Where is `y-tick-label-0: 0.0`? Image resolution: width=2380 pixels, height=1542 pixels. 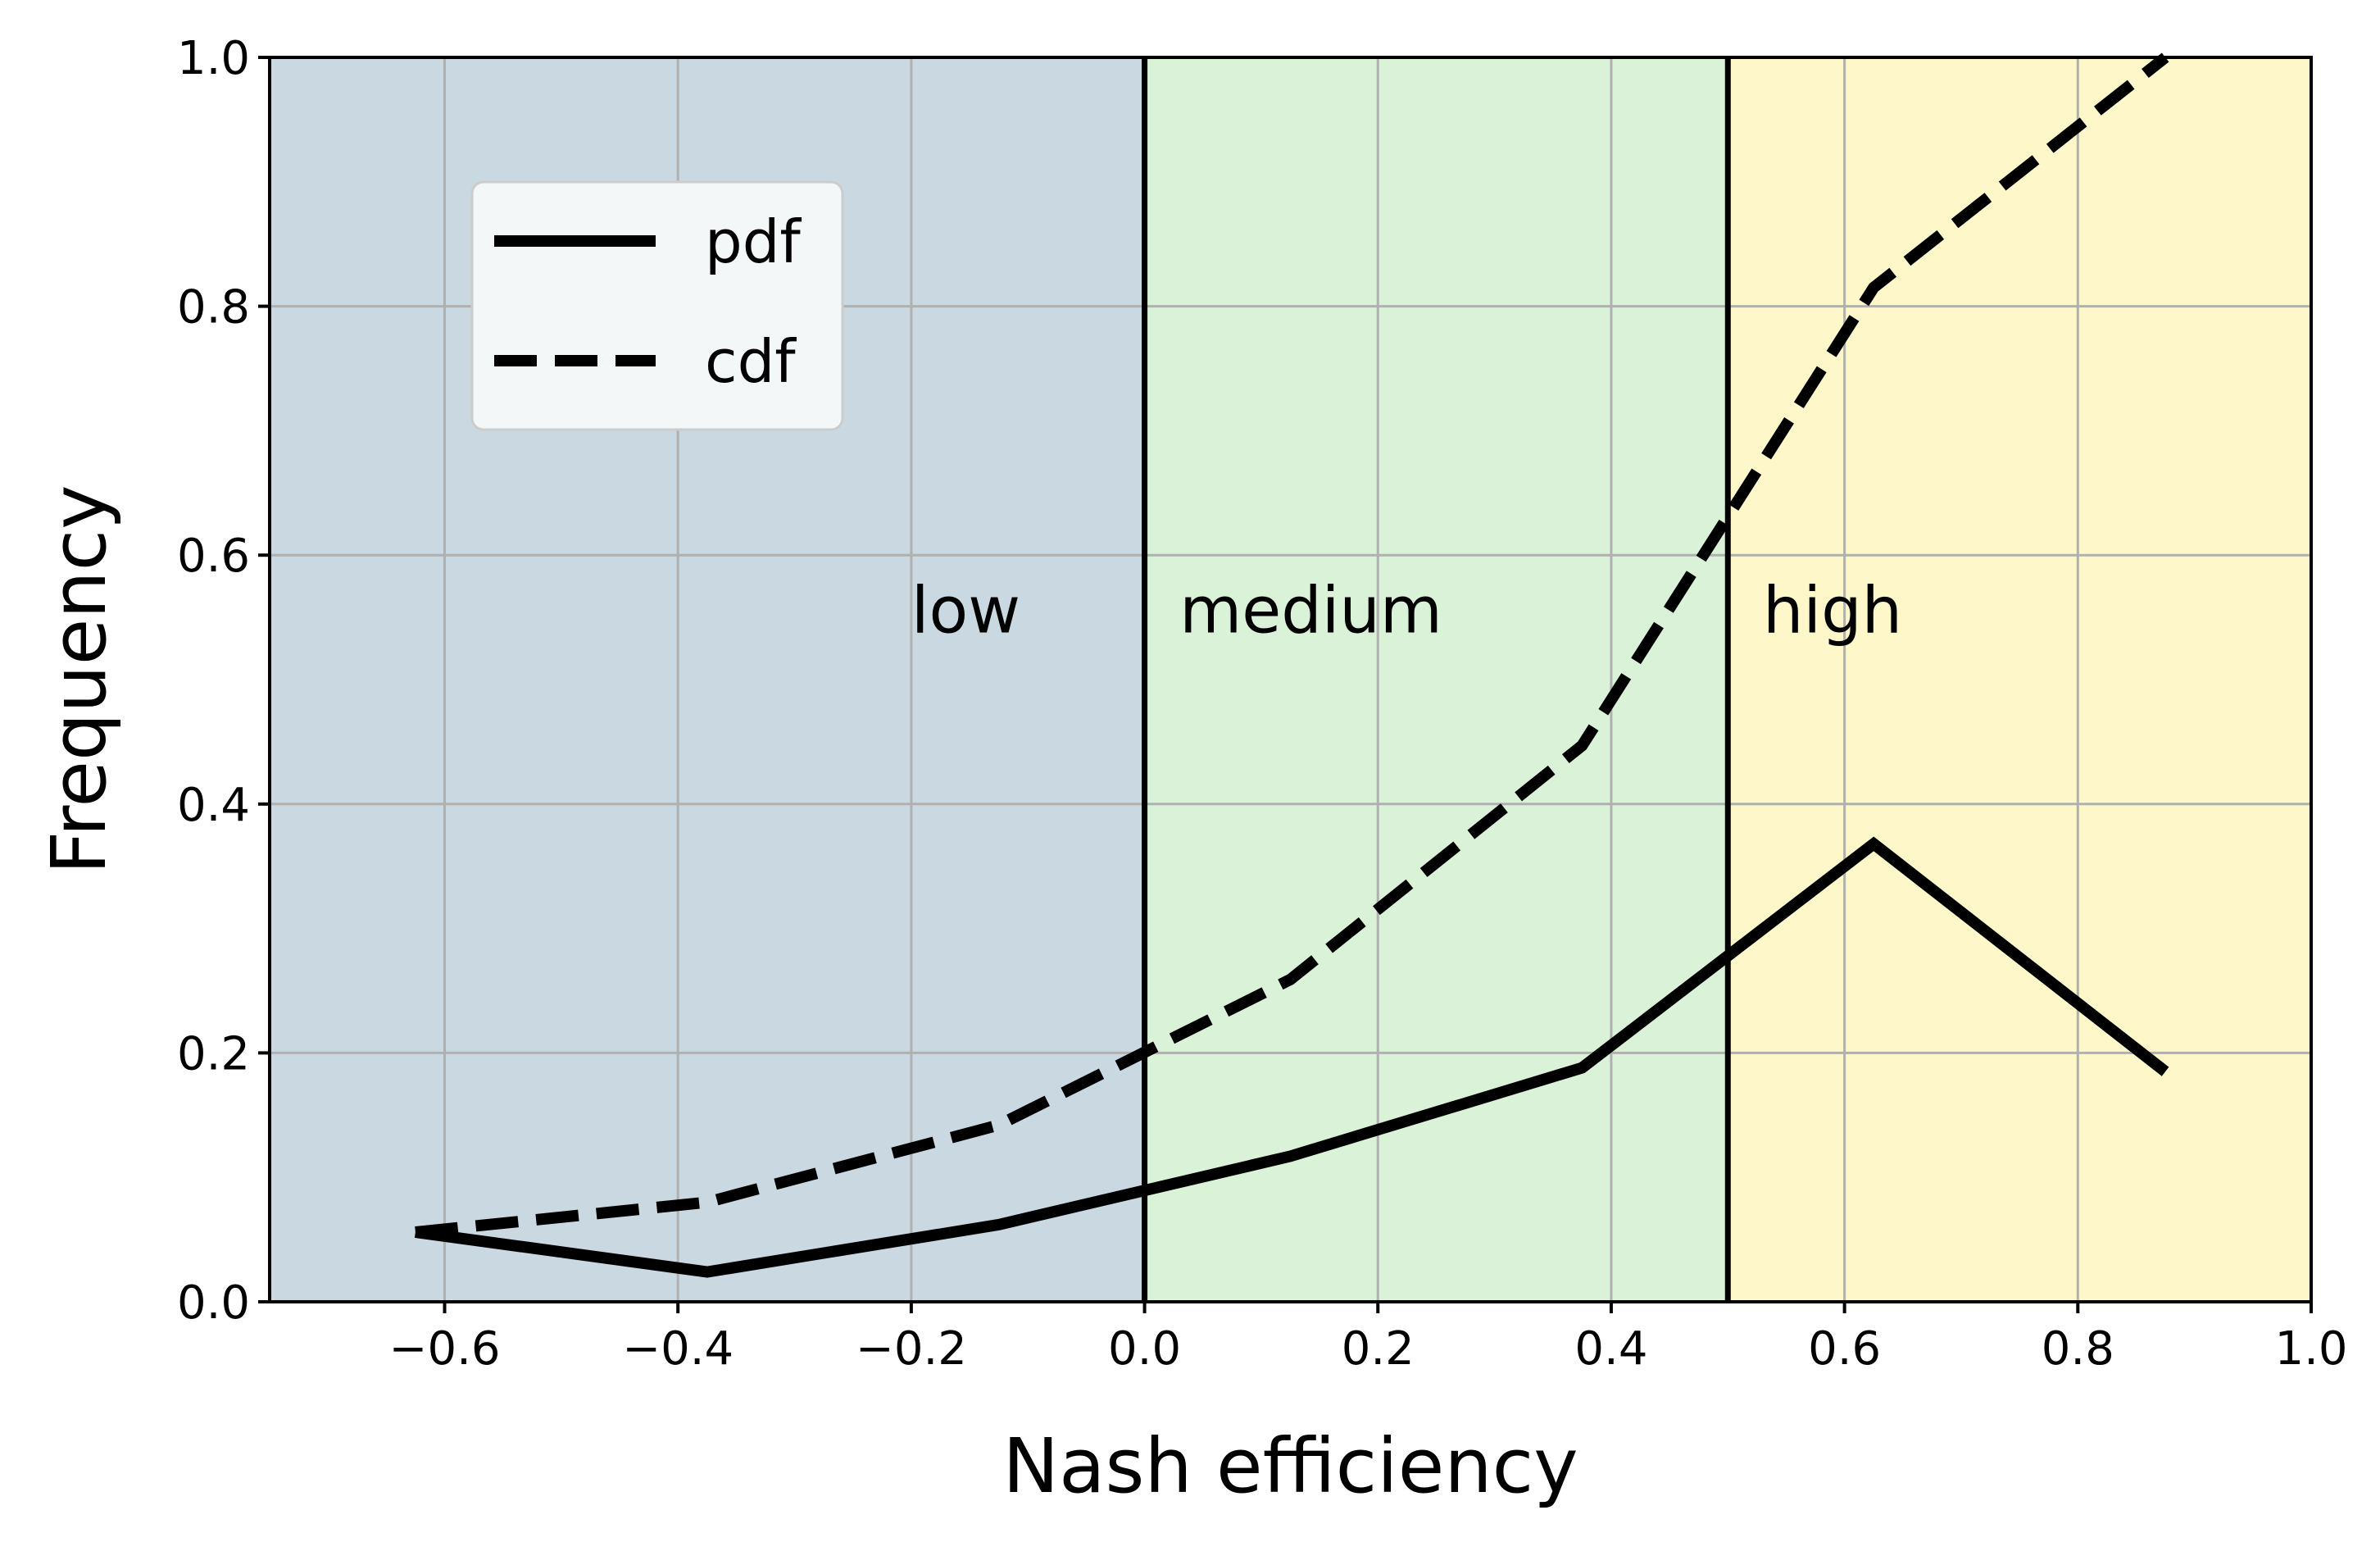
y-tick-label-0: 0.0 is located at coordinates (213, 1303).